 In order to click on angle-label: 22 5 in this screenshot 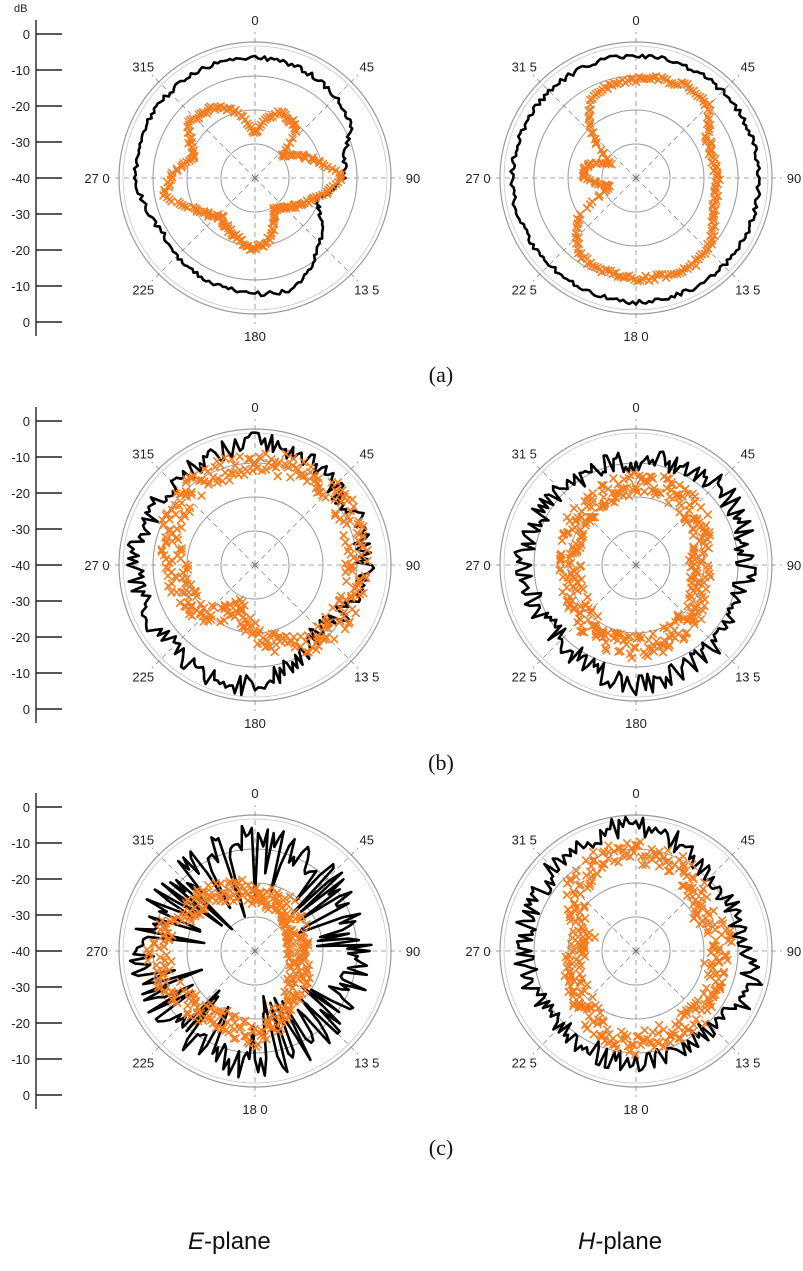, I will do `click(524, 290)`.